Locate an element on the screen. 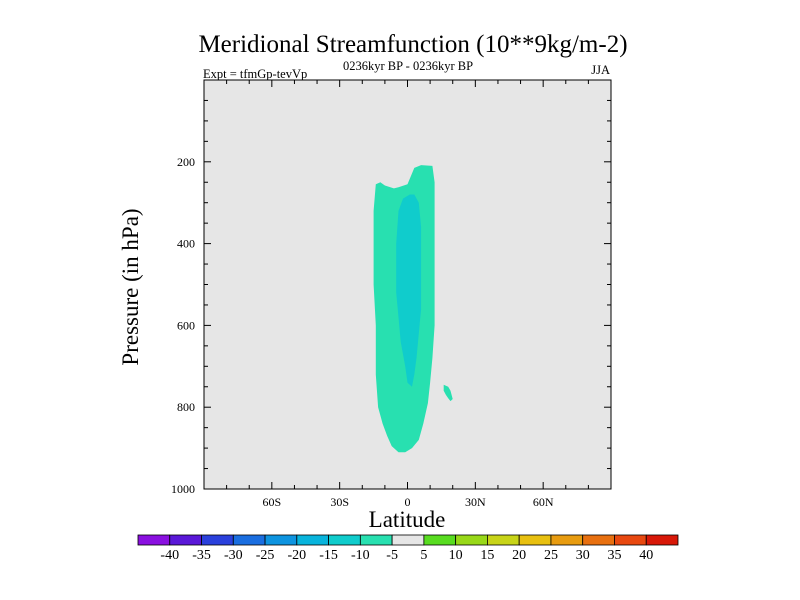 The image size is (800, 600). x-tick-label: 60N is located at coordinates (543, 502).